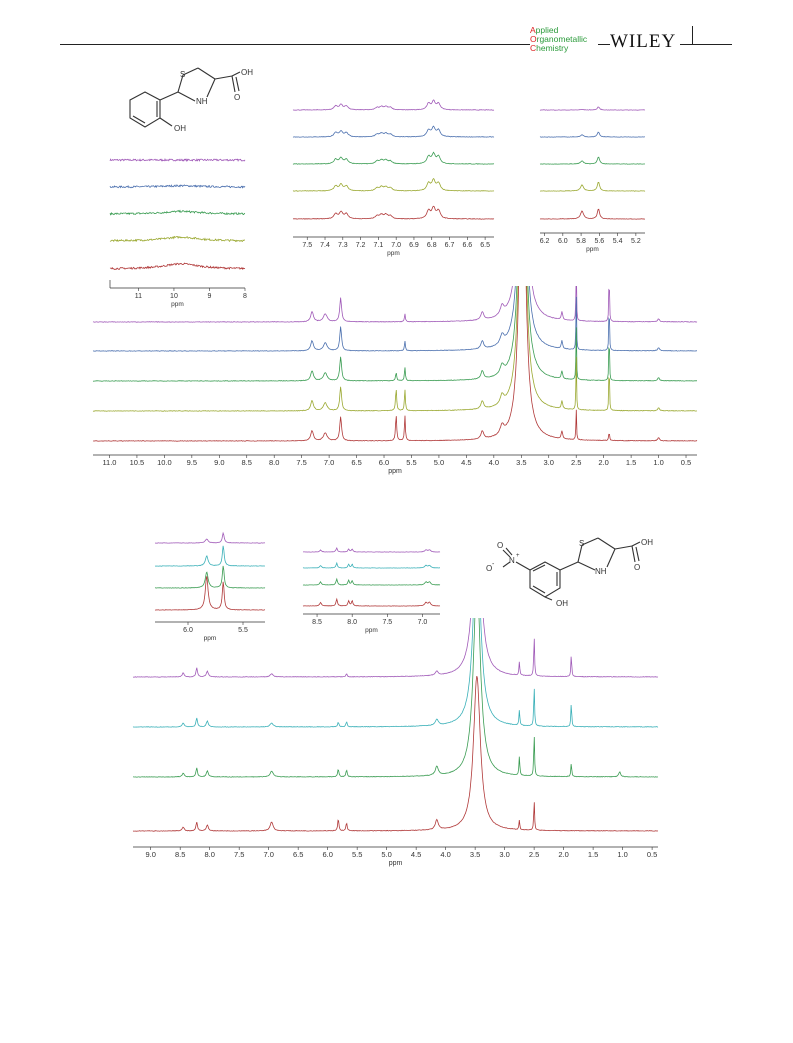 This screenshot has width=793, height=1043. What do you see at coordinates (692, 35) in the screenshot?
I see `header-rule-tick` at bounding box center [692, 35].